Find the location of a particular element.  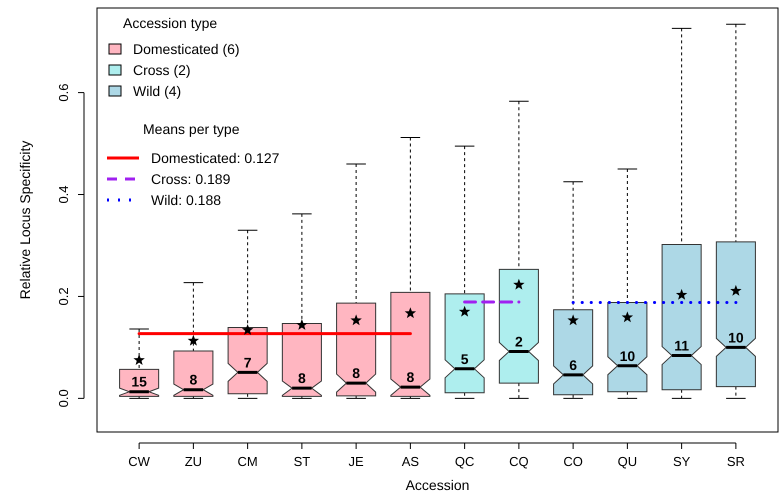

x-tick-label: AS is located at coordinates (411, 461).